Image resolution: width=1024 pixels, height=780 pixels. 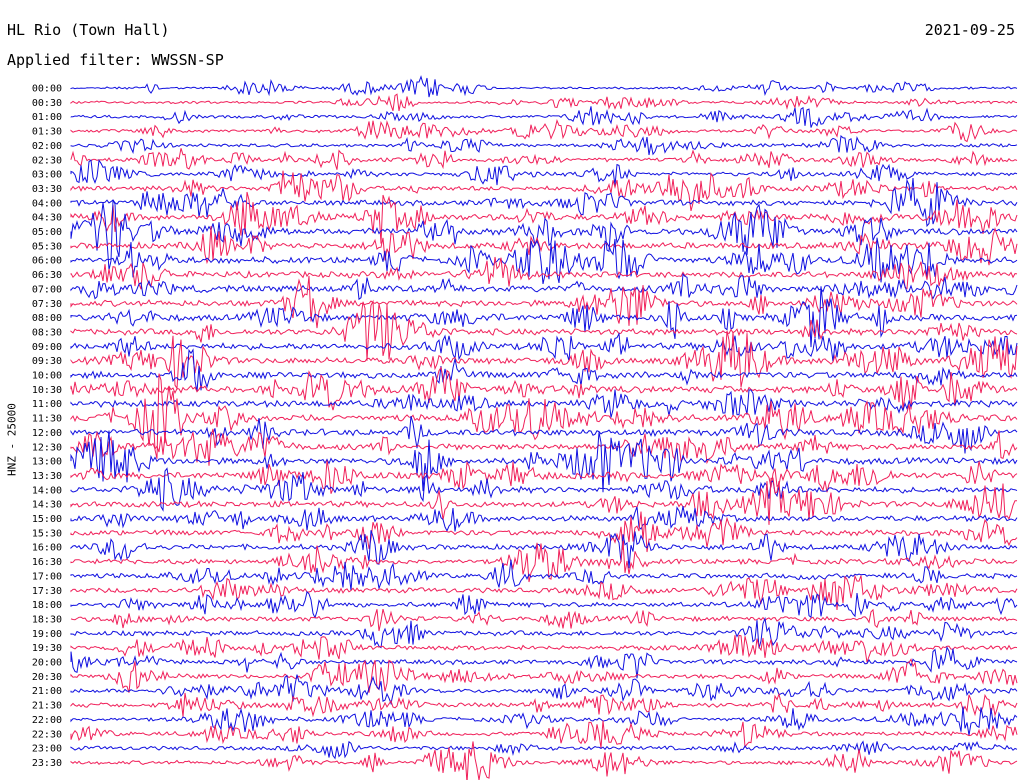 What do you see at coordinates (47, 132) in the screenshot?
I see `time-tick-label: 01:30` at bounding box center [47, 132].